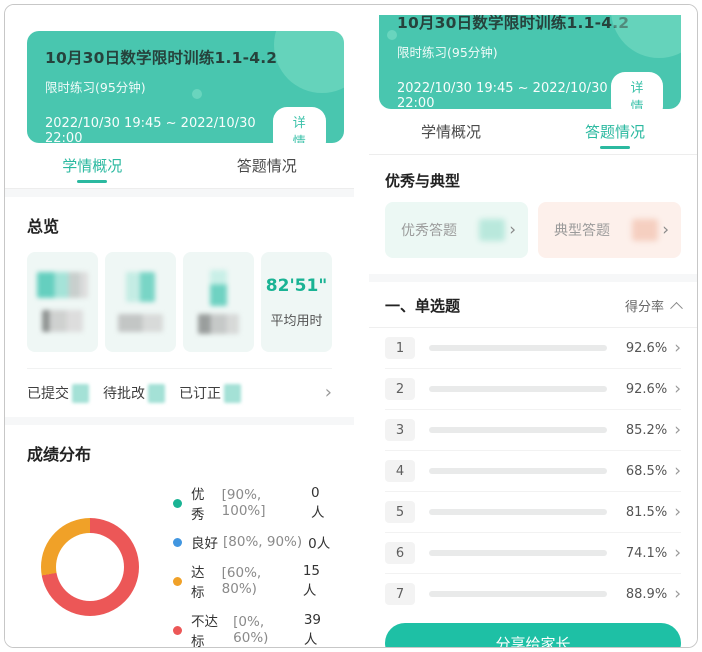 Image resolution: width=702 pixels, height=652 pixels. What do you see at coordinates (646, 430) in the screenshot?
I see `score-rate-value: 85.2%` at bounding box center [646, 430].